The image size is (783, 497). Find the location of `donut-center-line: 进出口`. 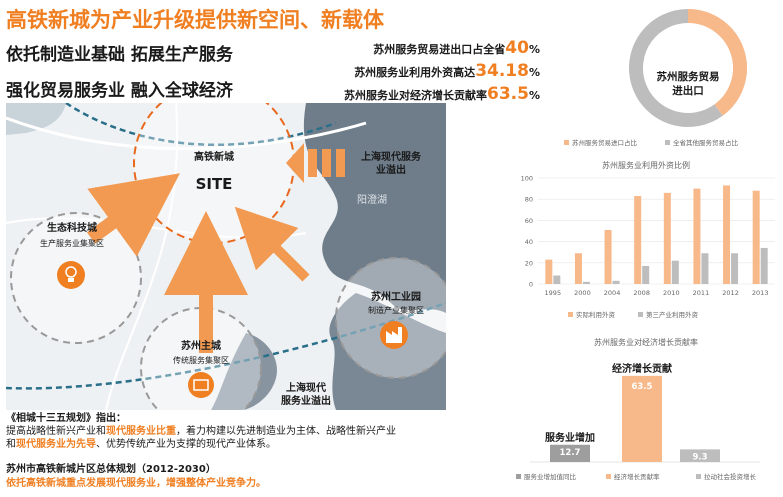

donut-center-line: 进出口 is located at coordinates (688, 90).